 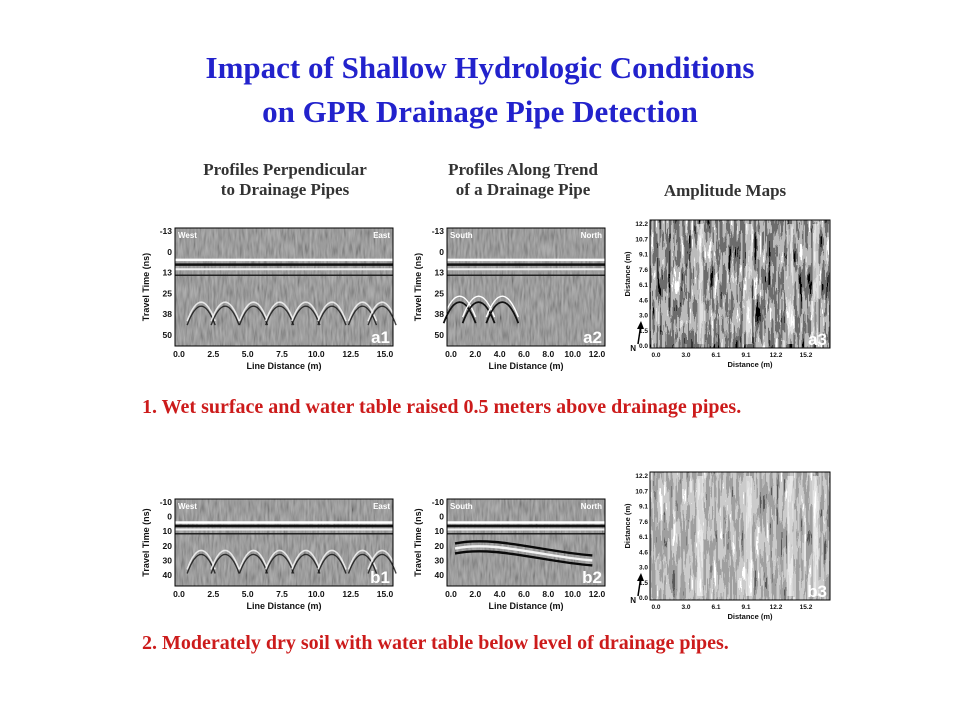 I want to click on header-along: Profiles Along Trend of a Drainage Pipe, so click(x=523, y=180).